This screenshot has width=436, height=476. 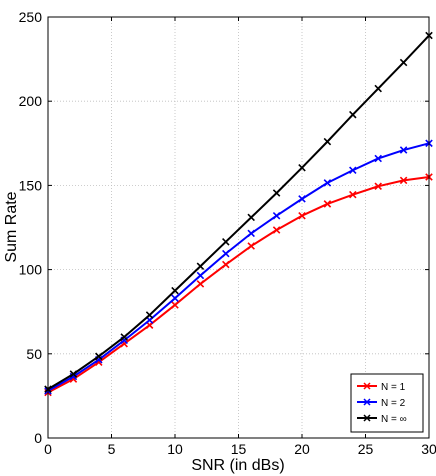 I want to click on y-axis-label: Sum Rate, so click(x=11, y=226).